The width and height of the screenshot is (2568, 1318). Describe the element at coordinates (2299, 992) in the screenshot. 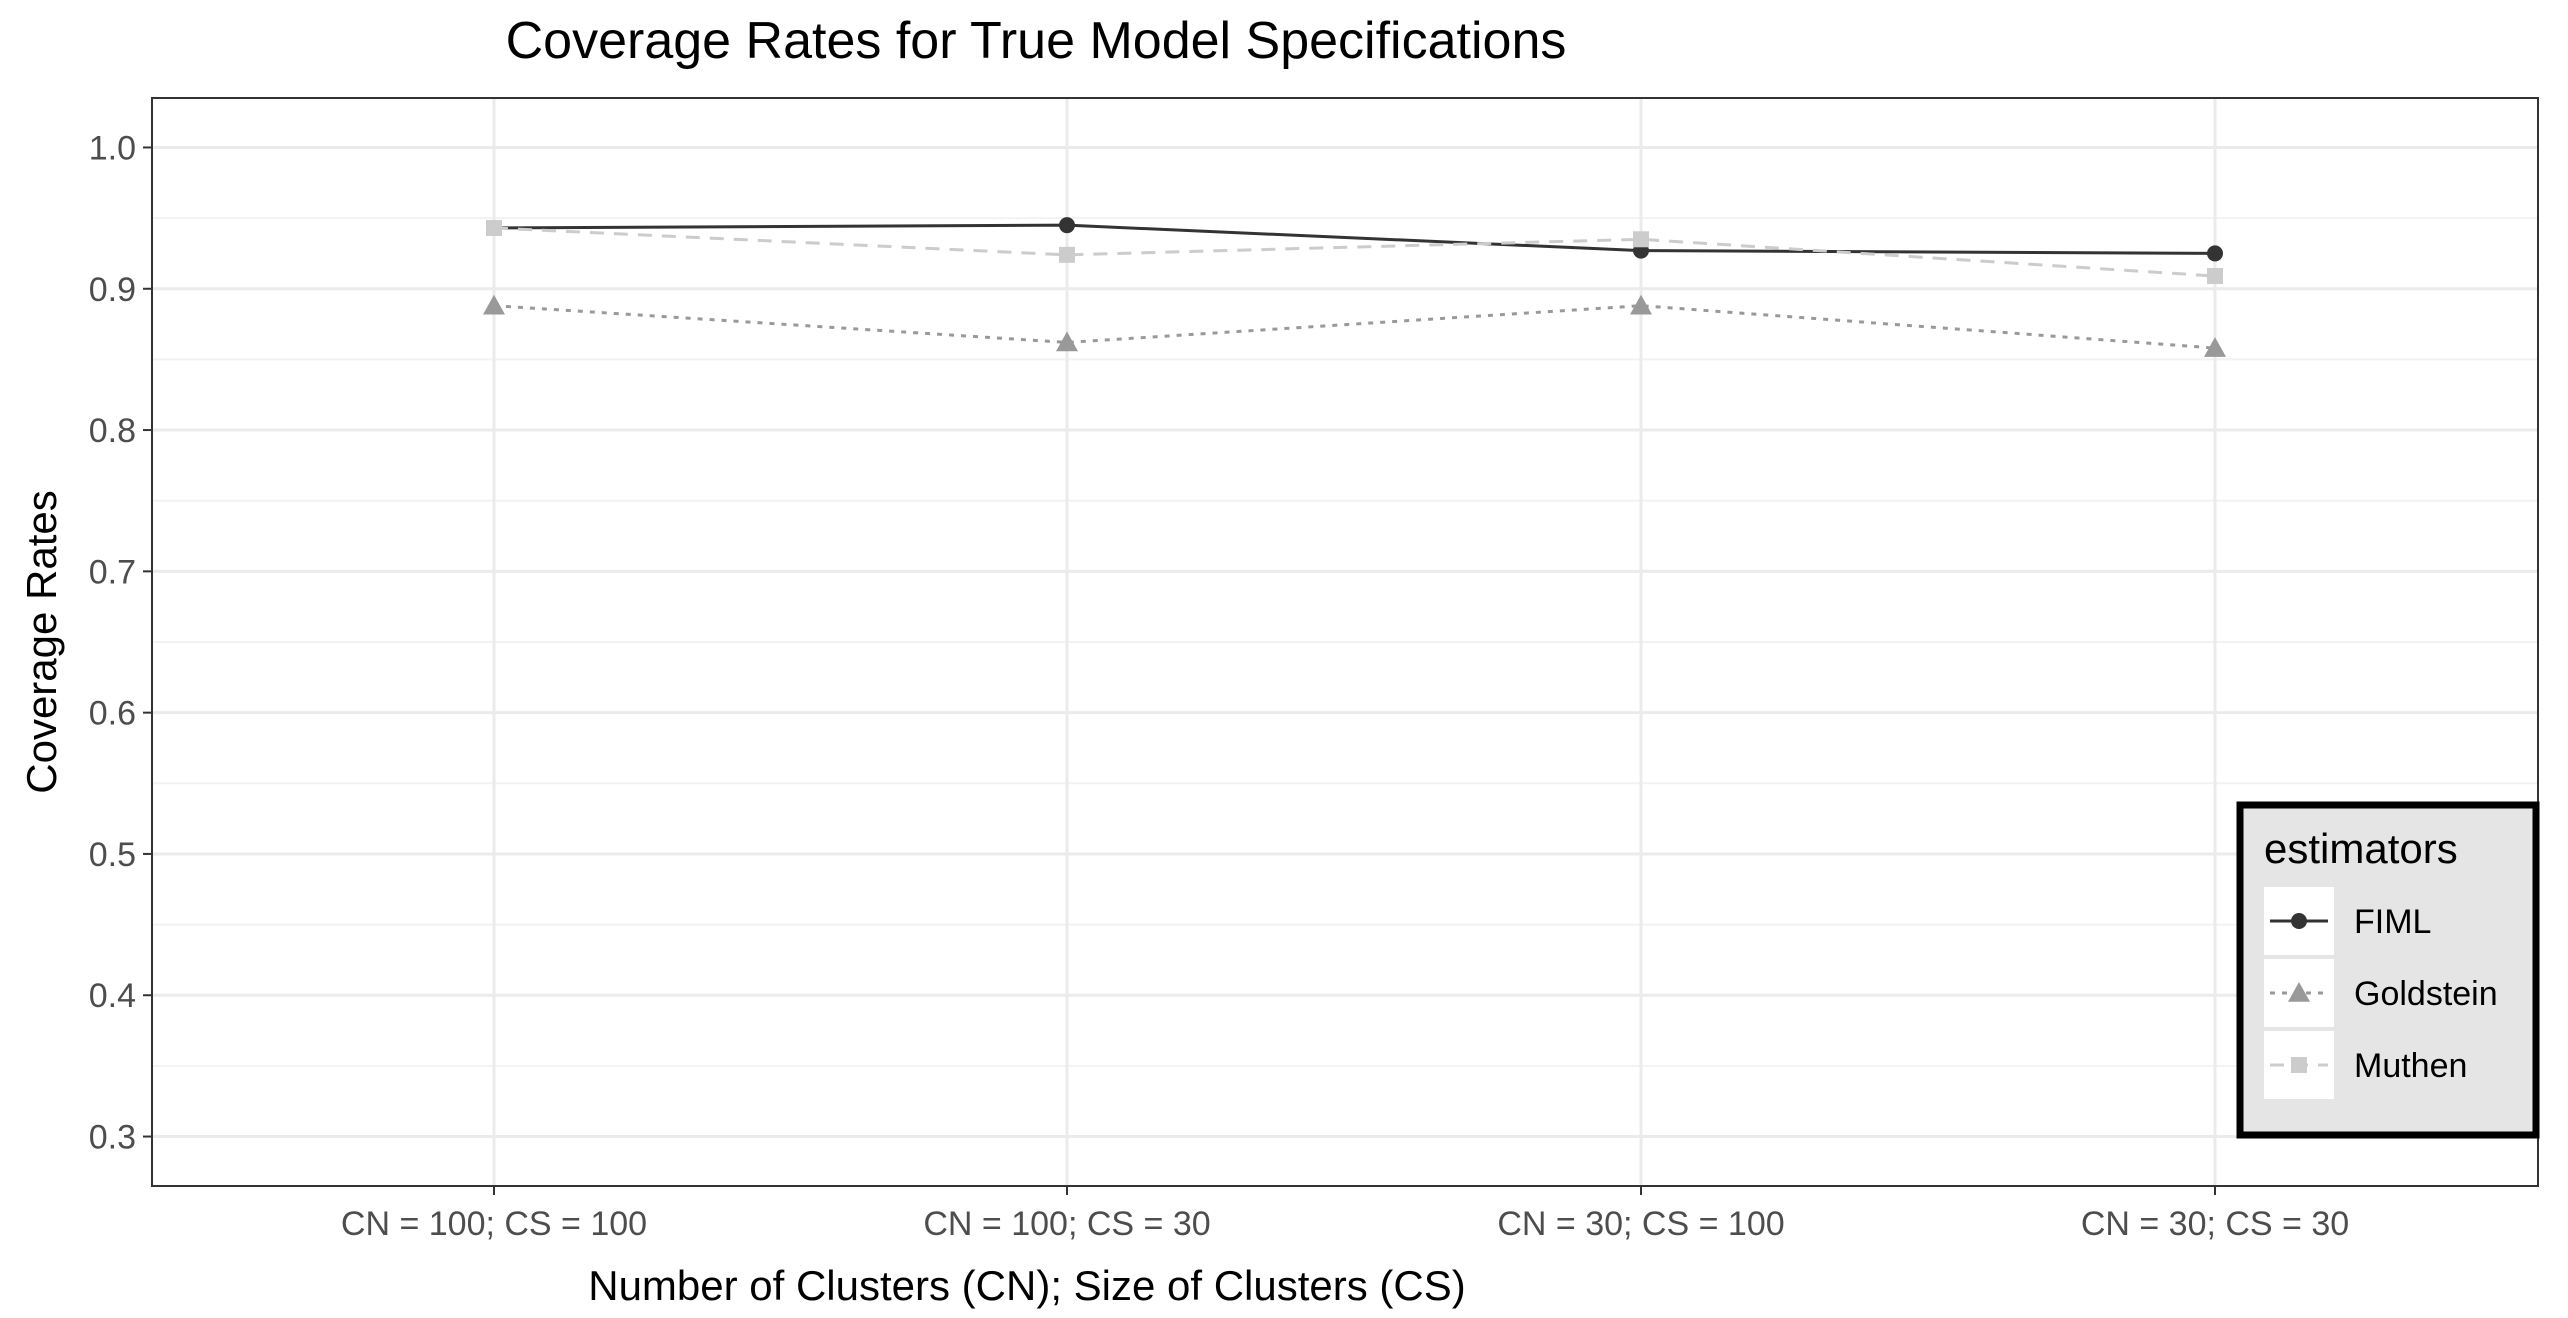

I see `legend-key-marker-goldstein` at that location.